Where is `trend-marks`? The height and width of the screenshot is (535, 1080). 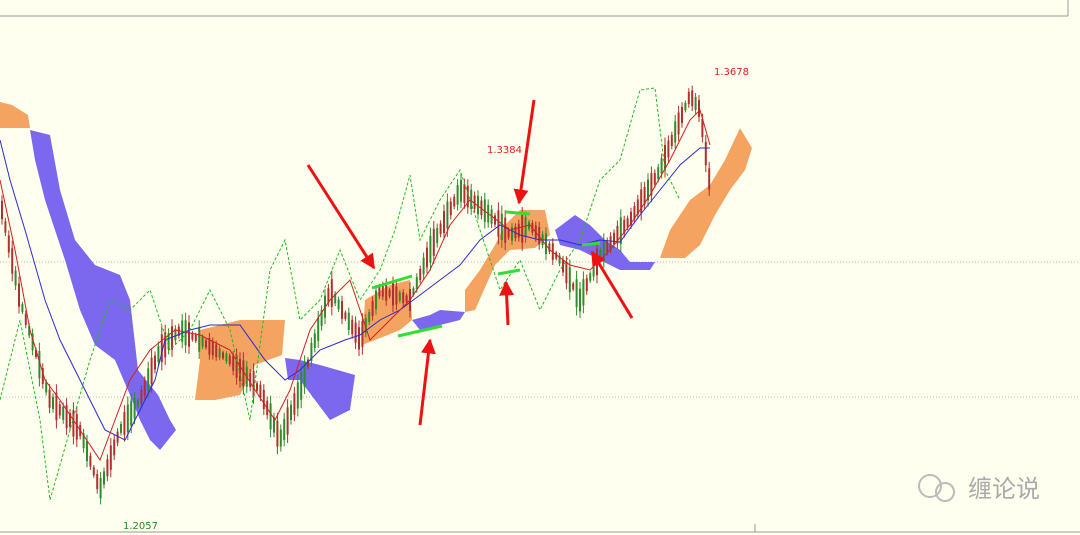
trend-marks is located at coordinates (486, 274).